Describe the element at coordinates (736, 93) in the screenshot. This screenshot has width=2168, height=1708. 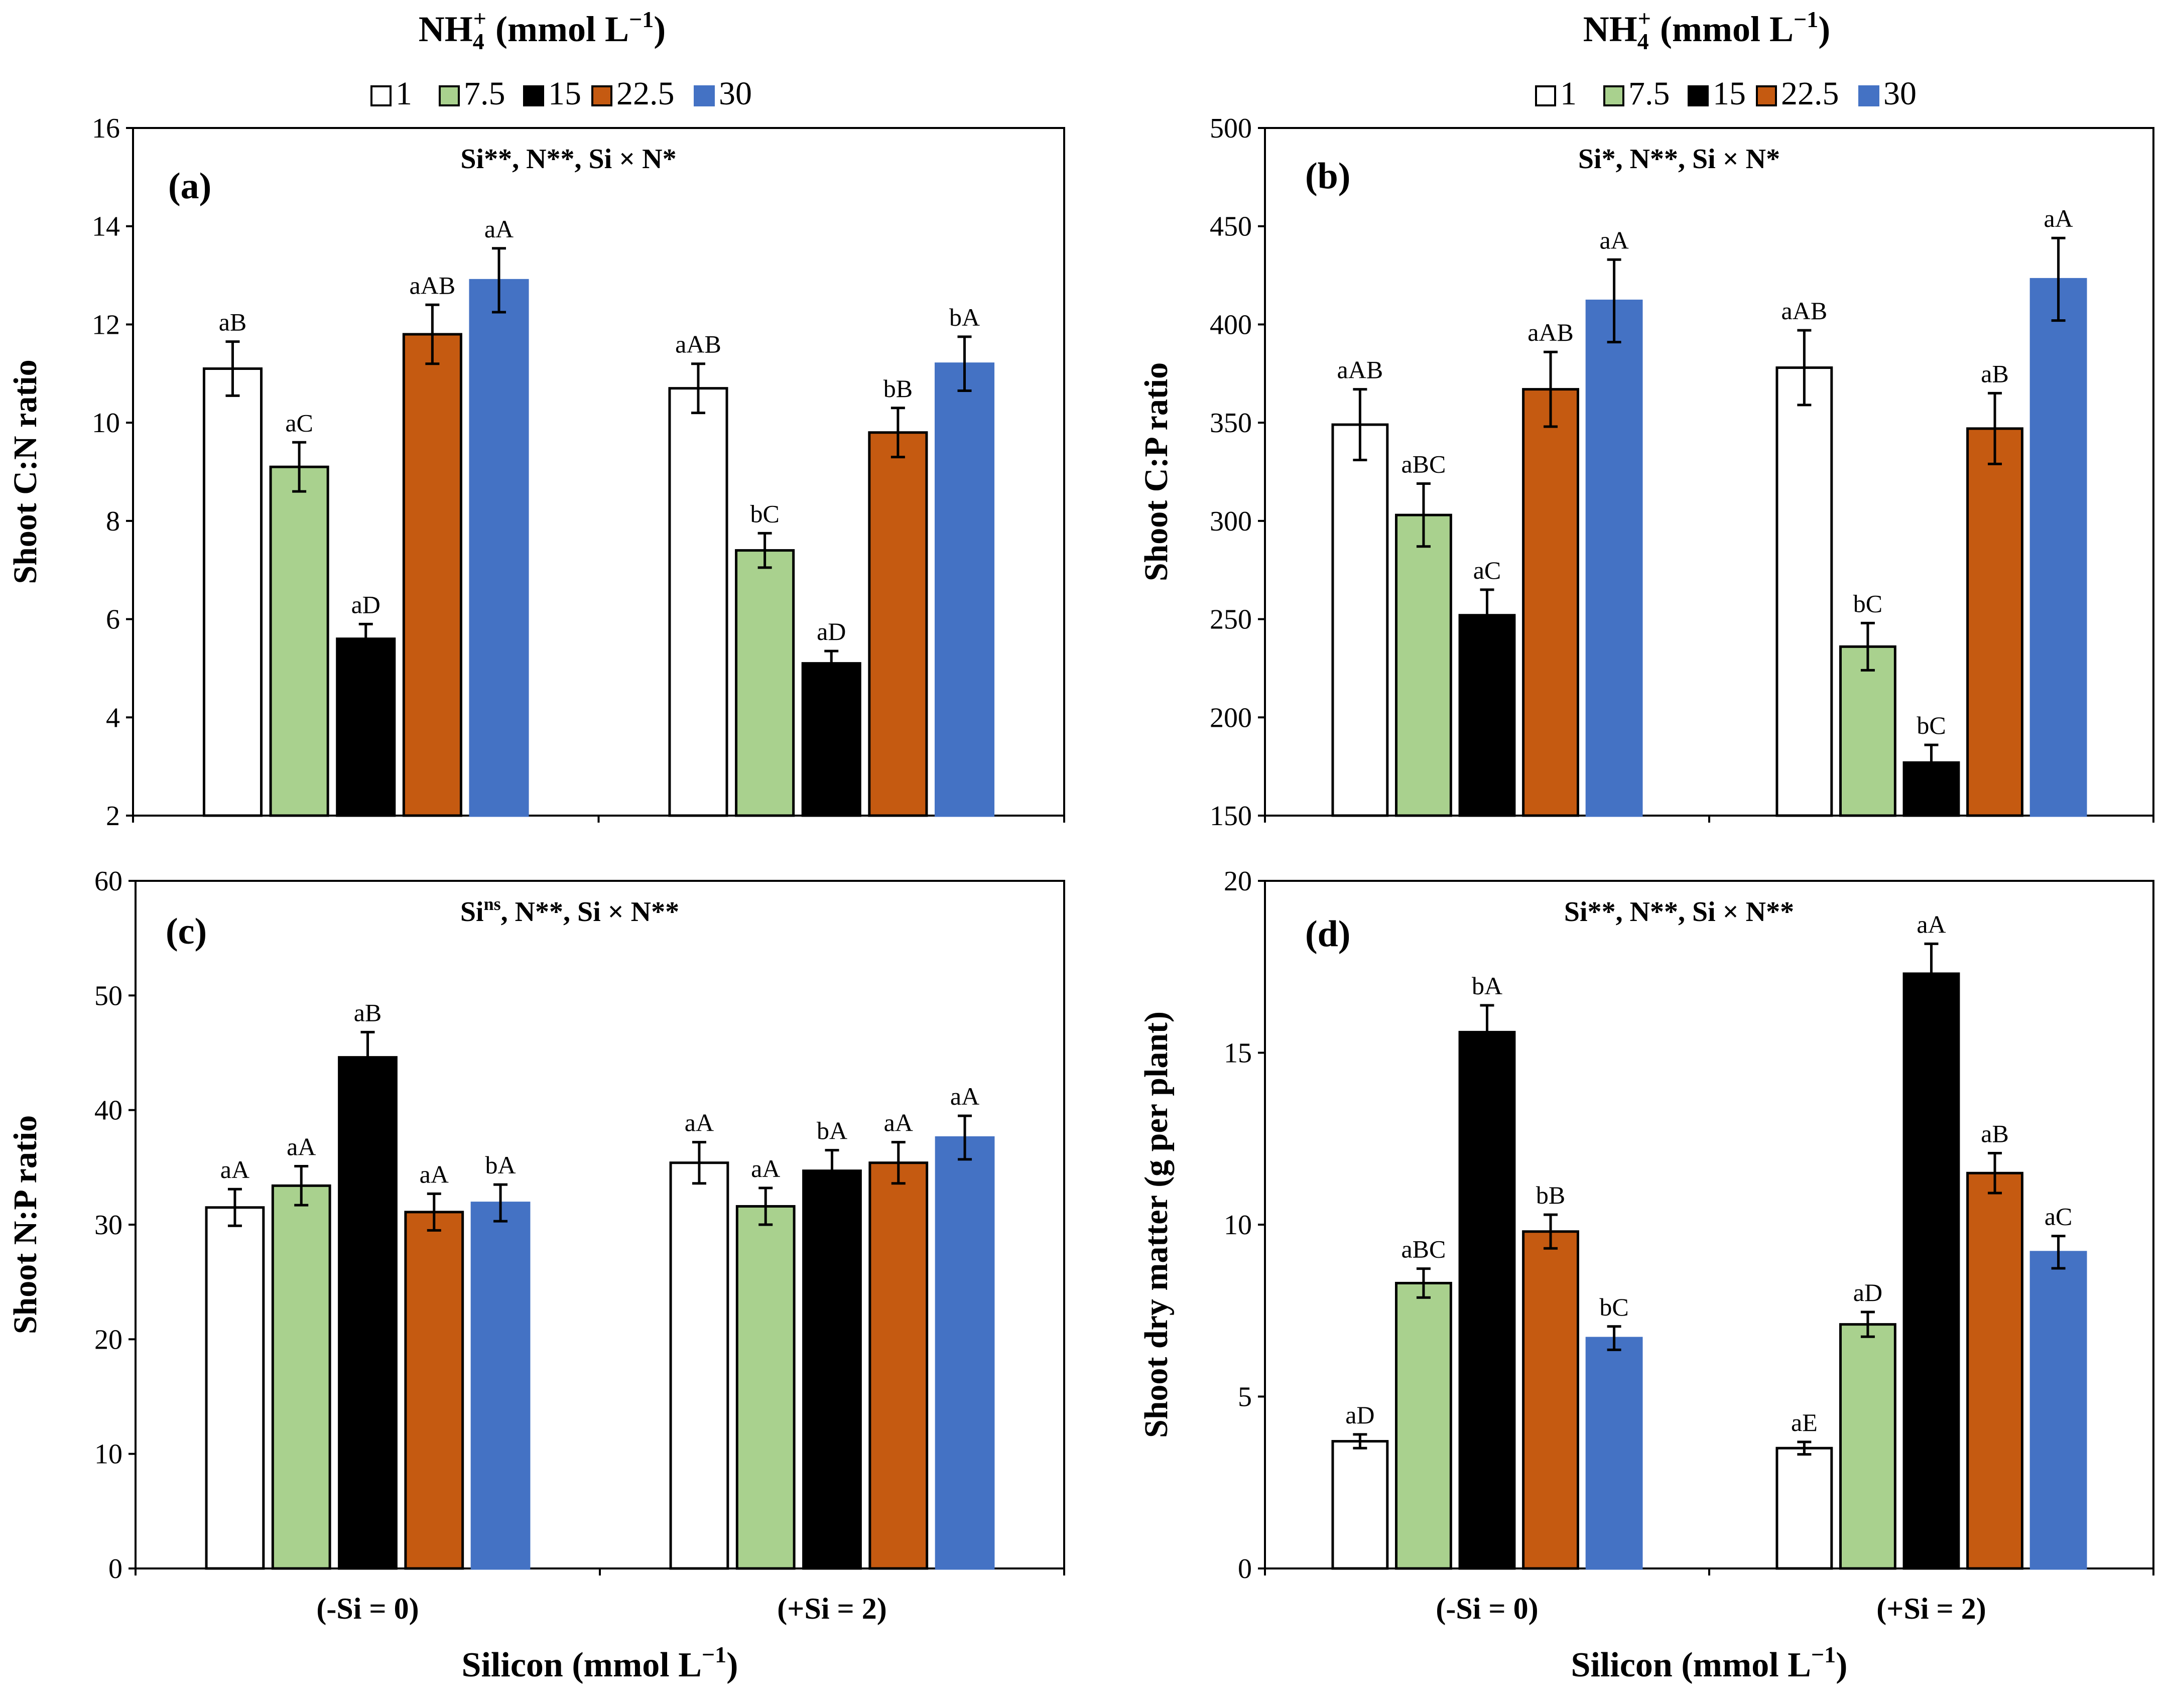
I see `legend-label: 30` at that location.